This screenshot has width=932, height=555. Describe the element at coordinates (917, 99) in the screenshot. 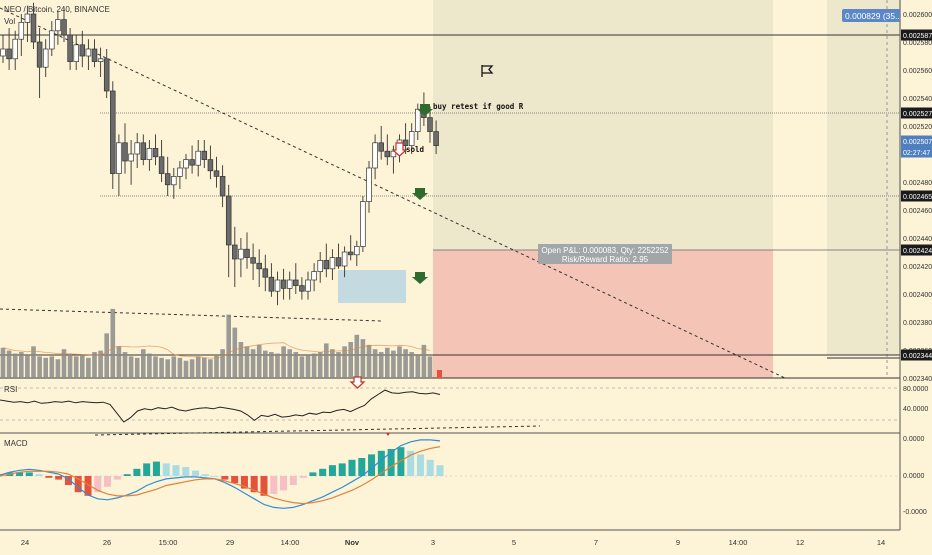

I see `price-tick-label: 0.002540` at that location.